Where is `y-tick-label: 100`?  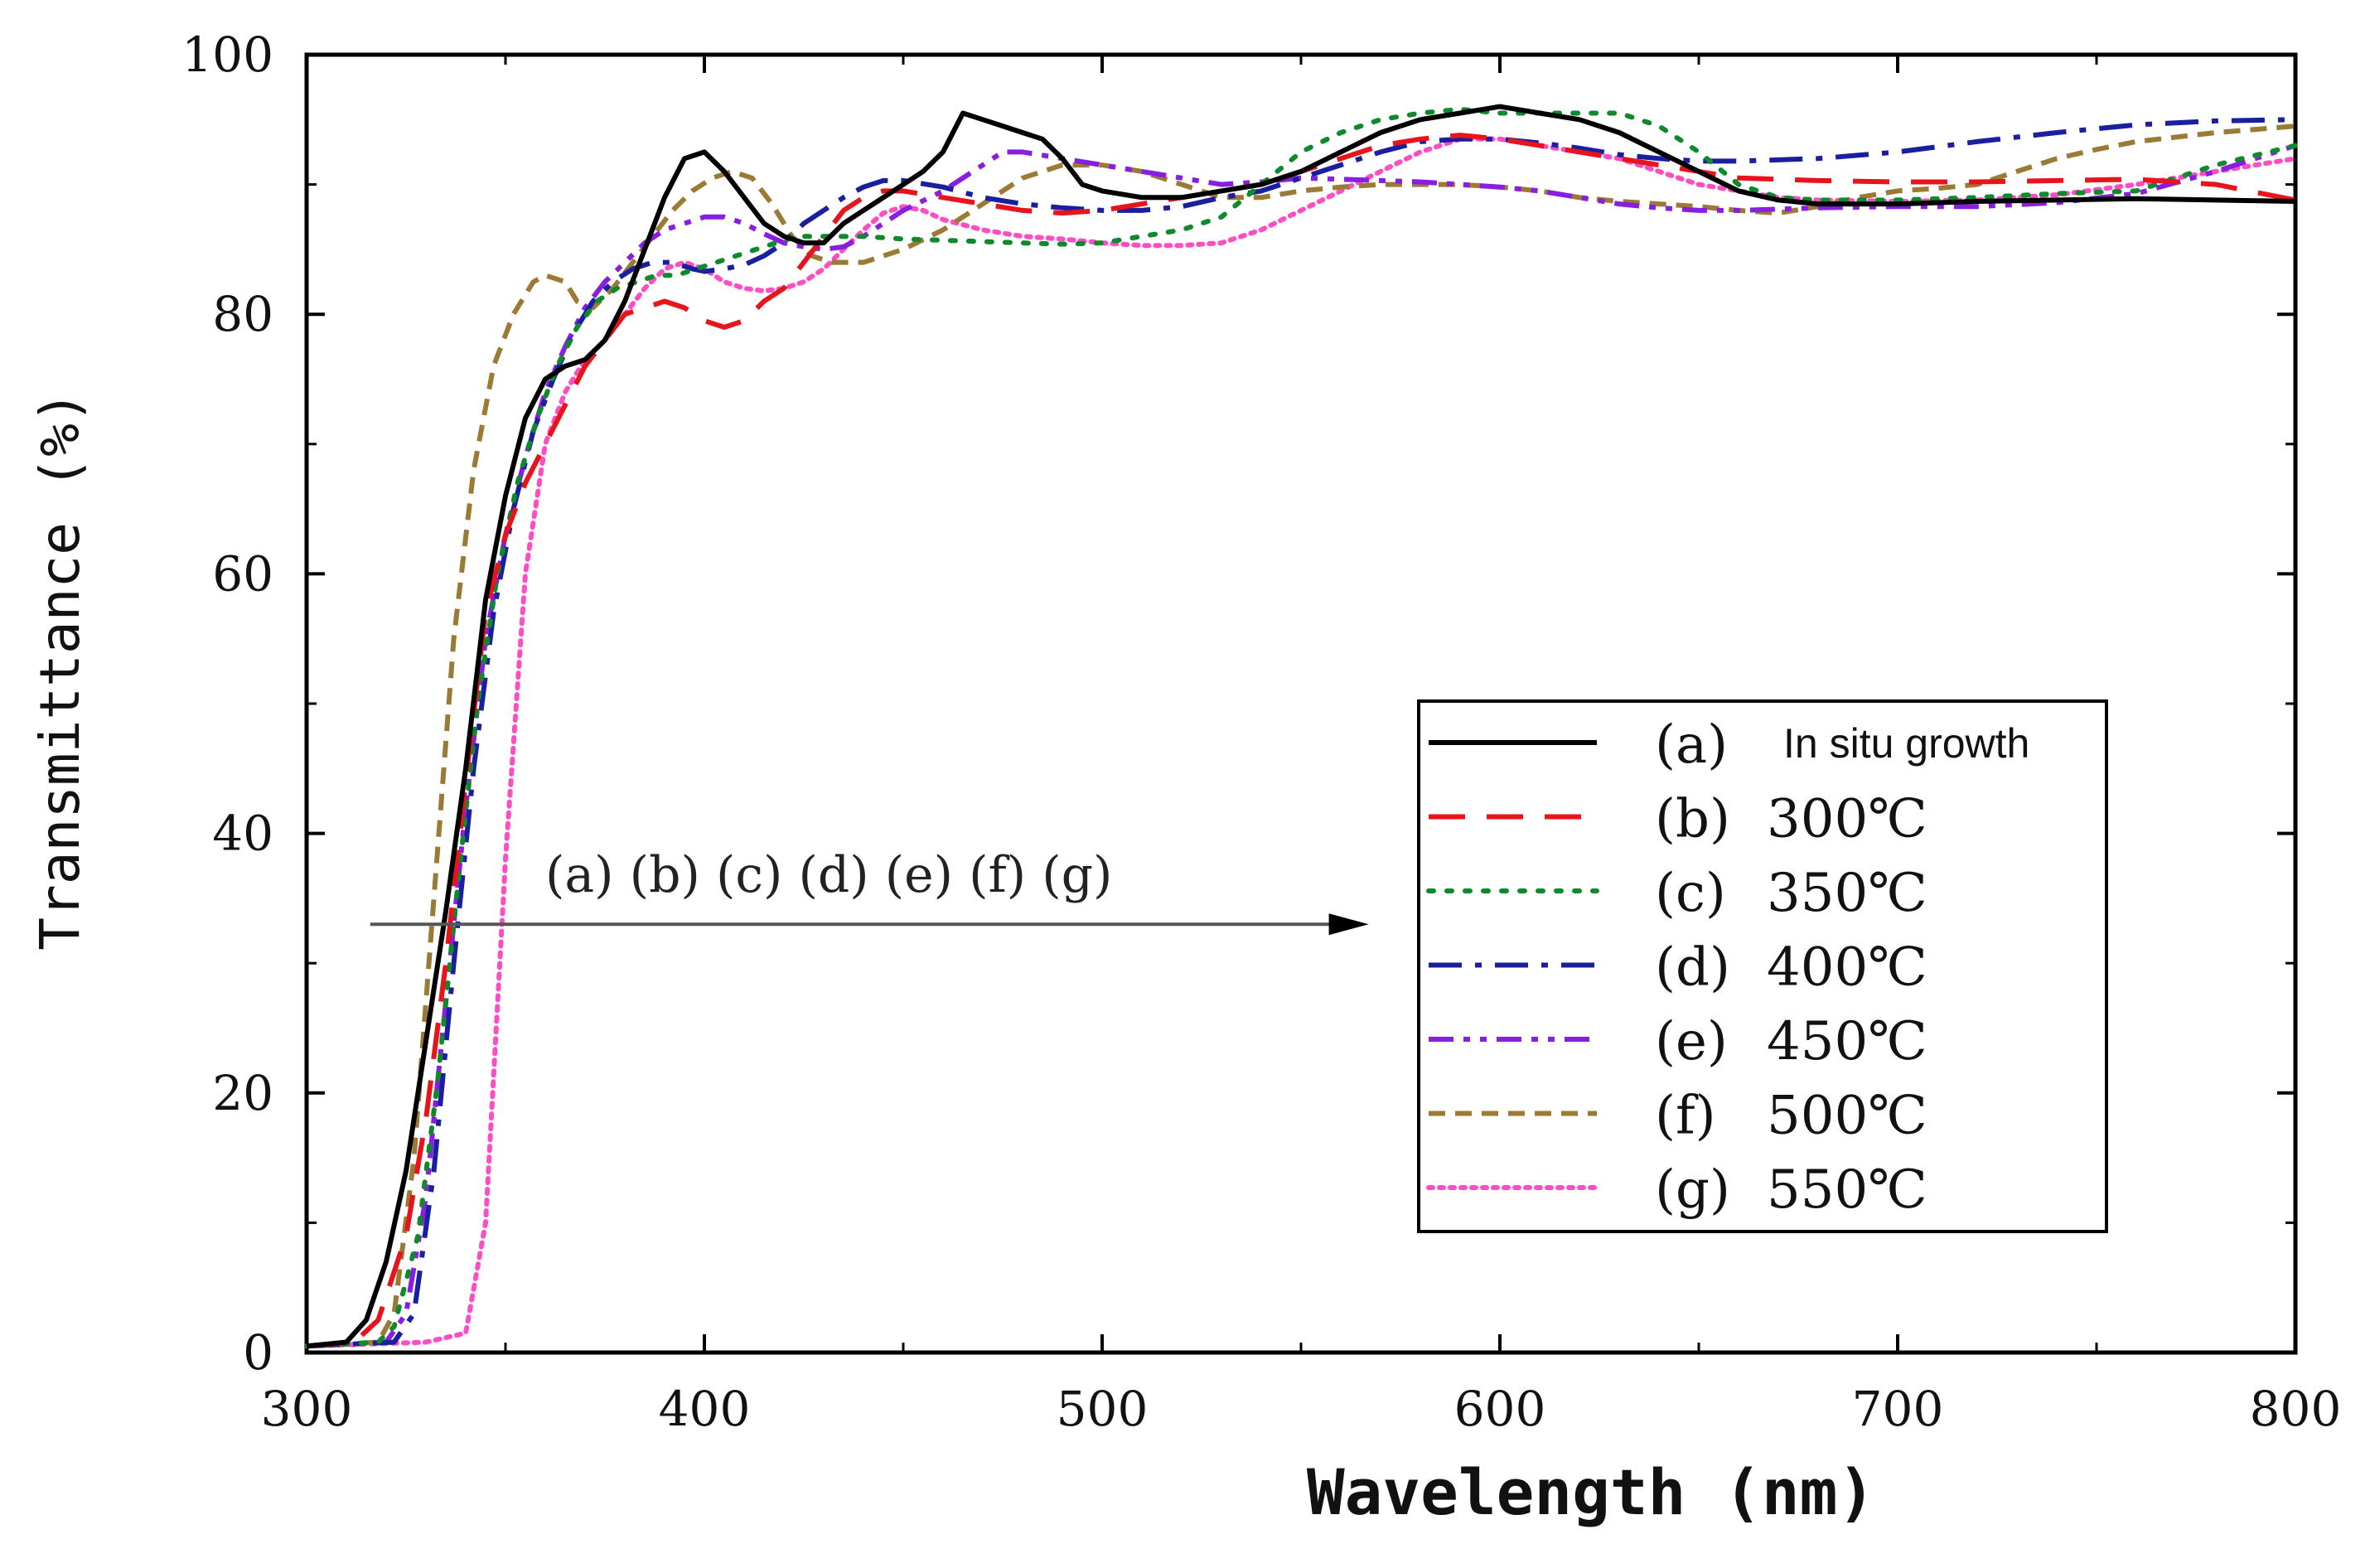
y-tick-label: 100 is located at coordinates (227, 55).